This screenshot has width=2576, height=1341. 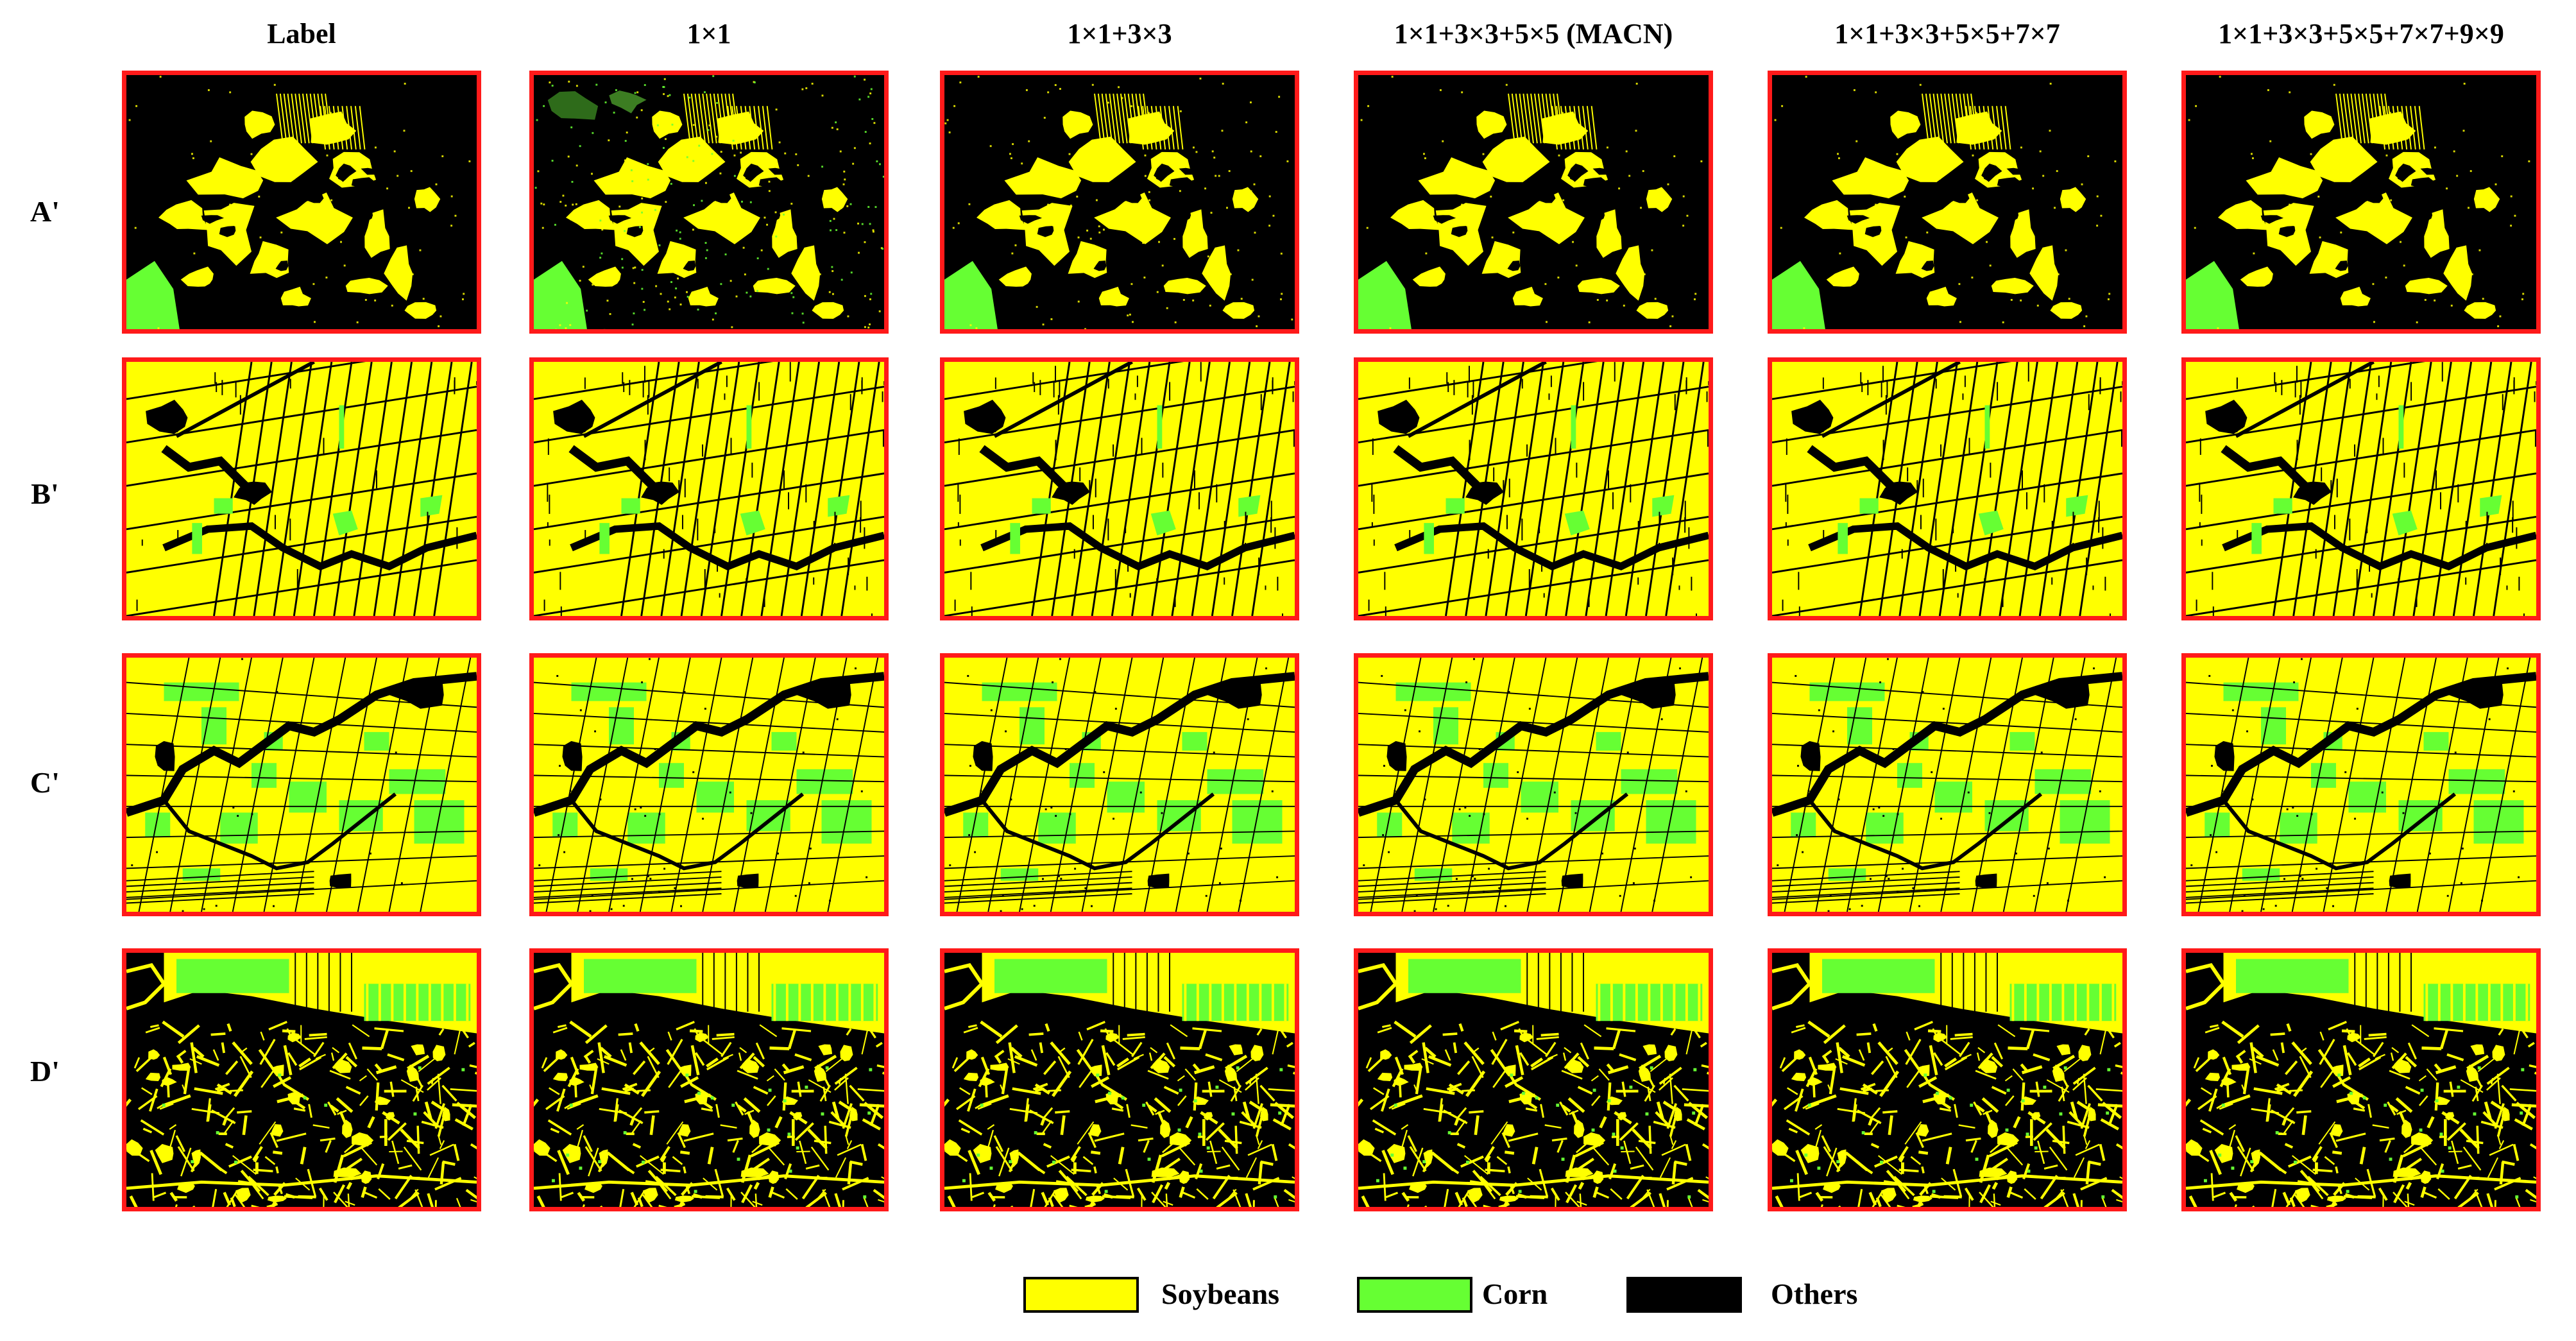 I want to click on map-panel-b-k7, so click(x=1947, y=488).